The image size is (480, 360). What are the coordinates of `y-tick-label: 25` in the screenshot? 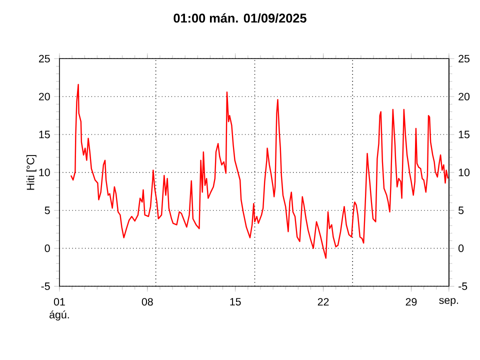 It's located at (44, 58).